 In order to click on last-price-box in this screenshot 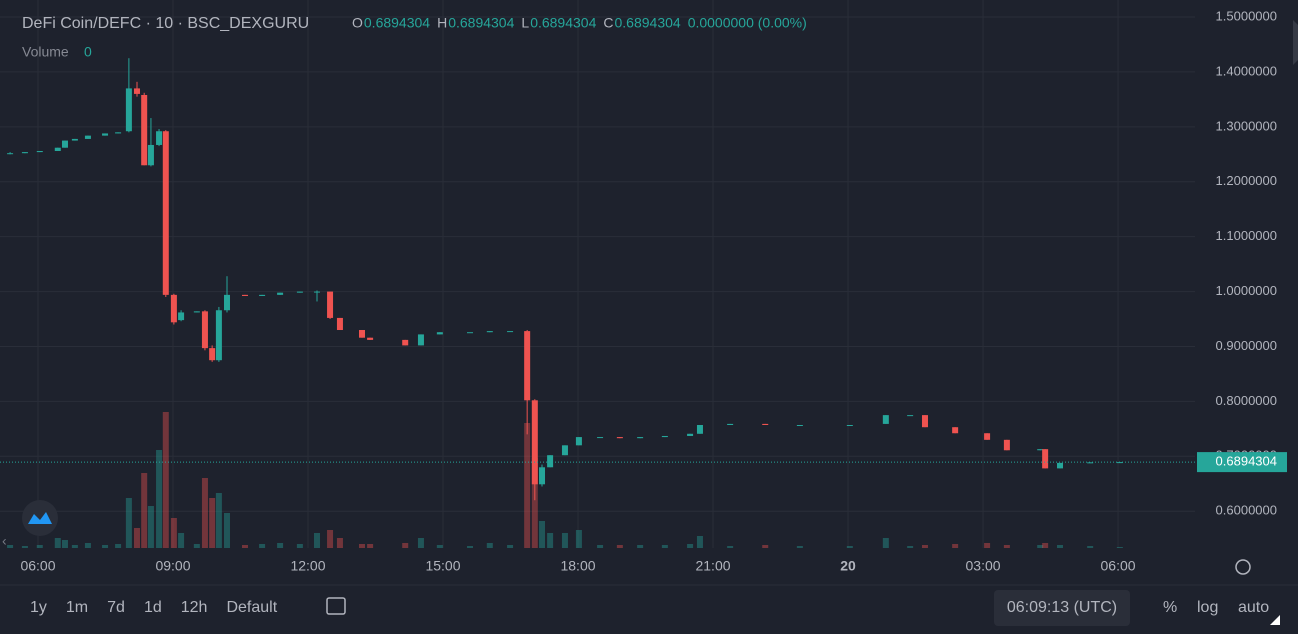, I will do `click(1242, 462)`.